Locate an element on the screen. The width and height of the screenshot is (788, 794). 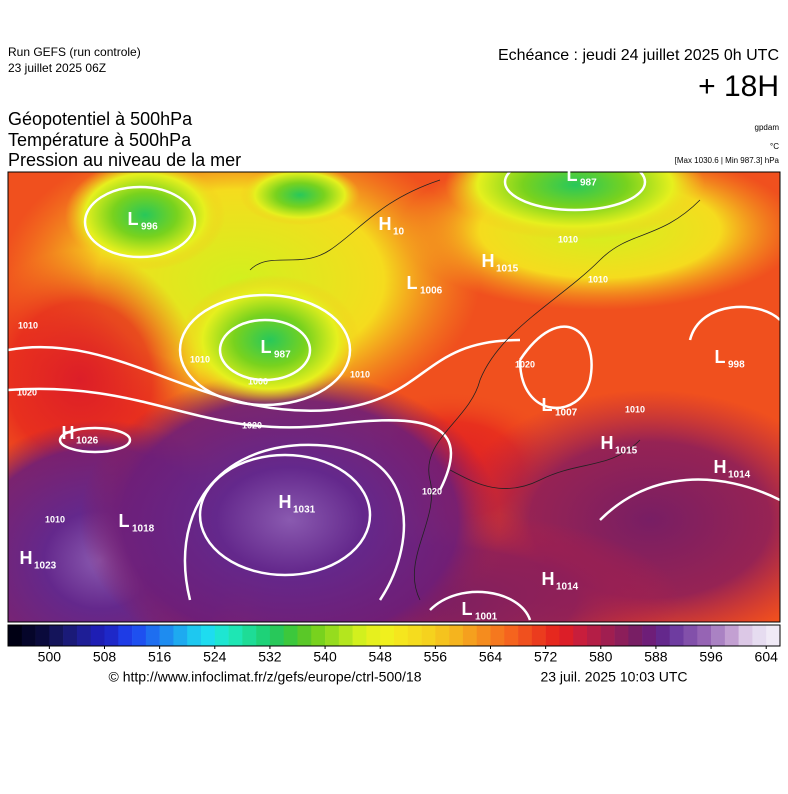
colorbar-label: 500 is located at coordinates (50, 657).